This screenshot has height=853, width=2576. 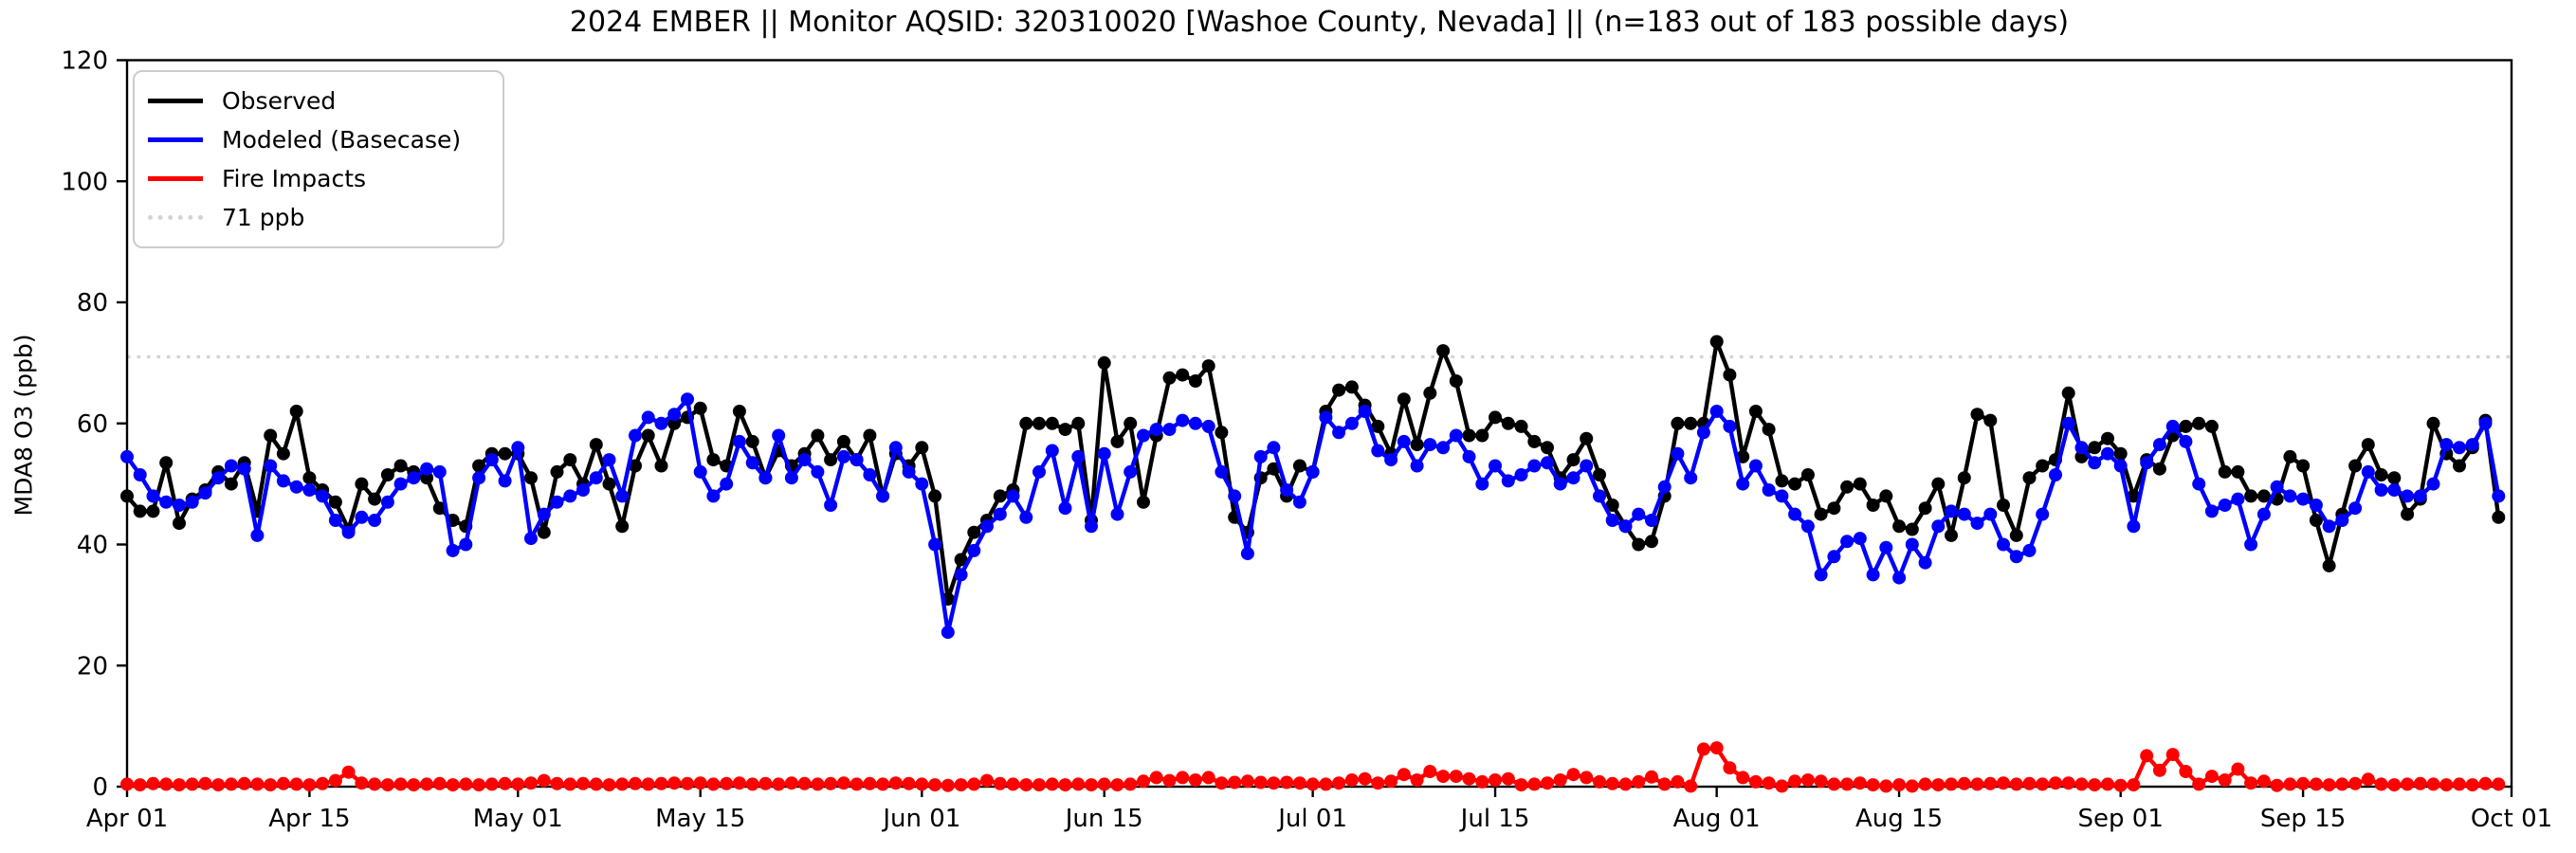 What do you see at coordinates (318, 139) in the screenshot?
I see `legend-item-modeled: Modeled (Basecase)` at bounding box center [318, 139].